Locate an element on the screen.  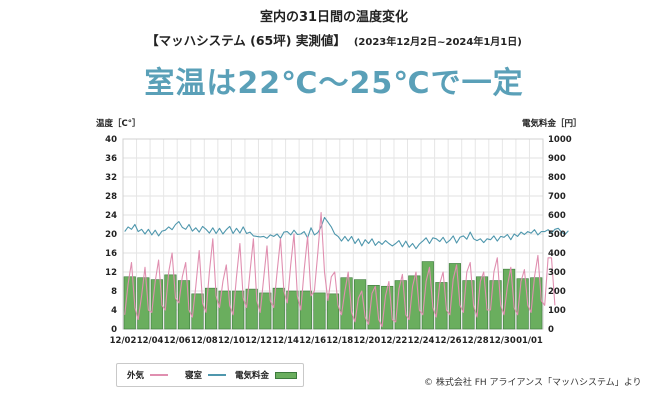
legend-item-outdoor: 外気 is located at coordinates (148, 375).